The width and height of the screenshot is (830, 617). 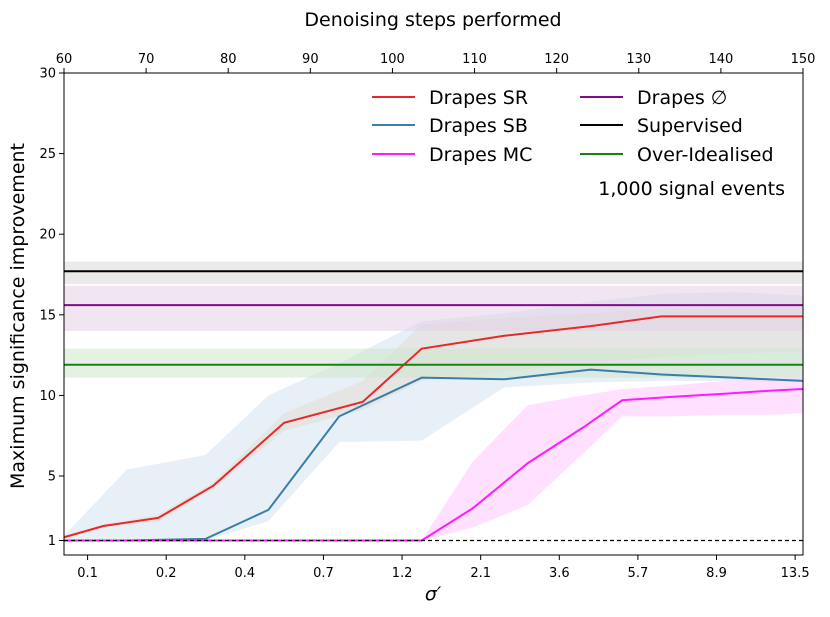 I want to click on top-x-tick-label: 100, so click(x=392, y=59).